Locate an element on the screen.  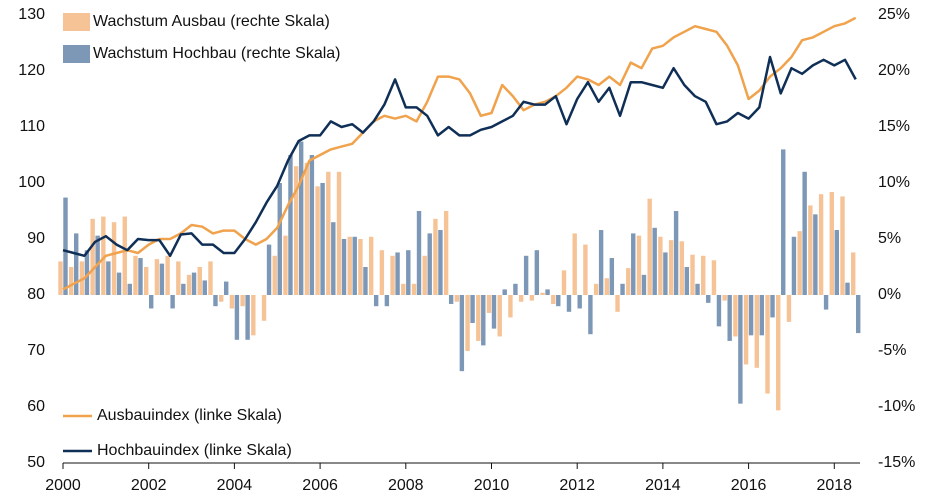
x-tick-label: 2004 is located at coordinates (235, 485).